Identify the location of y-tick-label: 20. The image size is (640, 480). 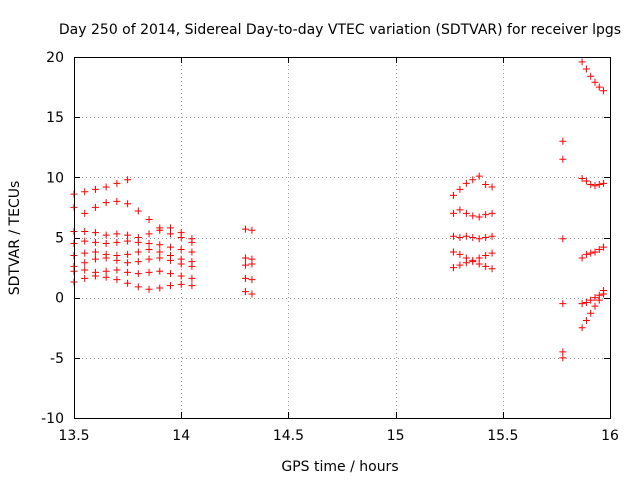
(55, 58).